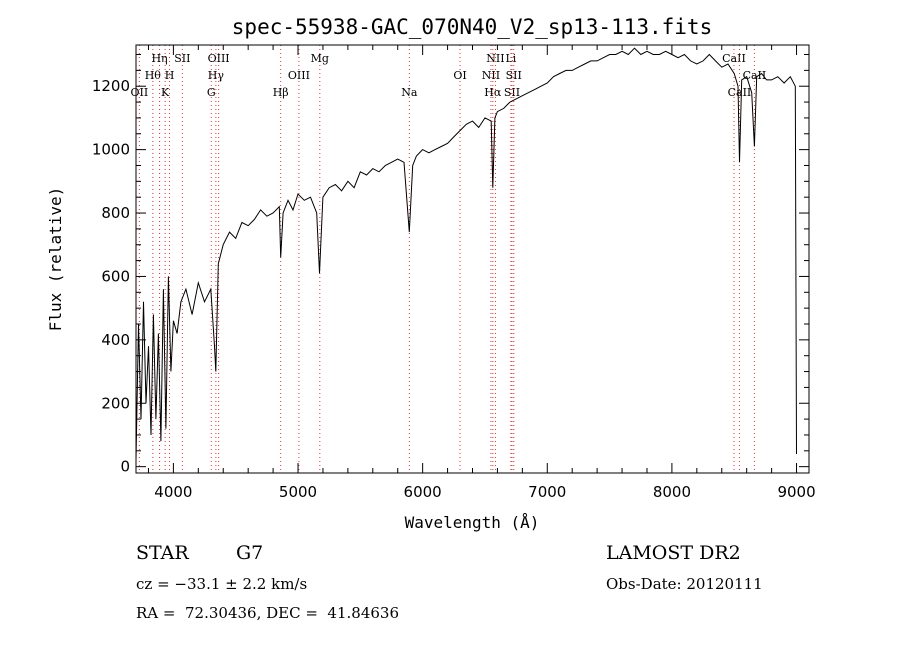  I want to click on spectral-line-label: OII, so click(140, 92).